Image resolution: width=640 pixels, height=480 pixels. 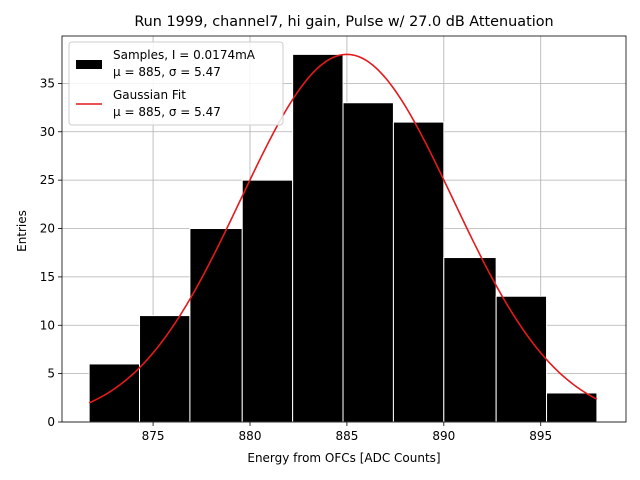 I want to click on y-tick-label-0: 0, so click(x=51, y=422).